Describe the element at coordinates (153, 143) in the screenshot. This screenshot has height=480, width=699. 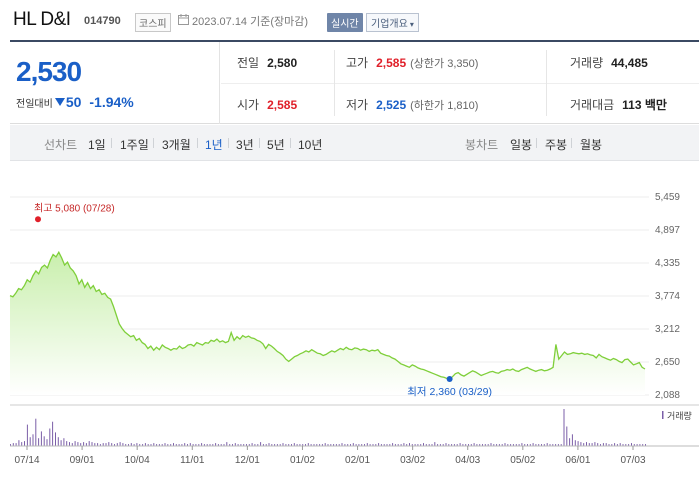
I see `tab-separator` at that location.